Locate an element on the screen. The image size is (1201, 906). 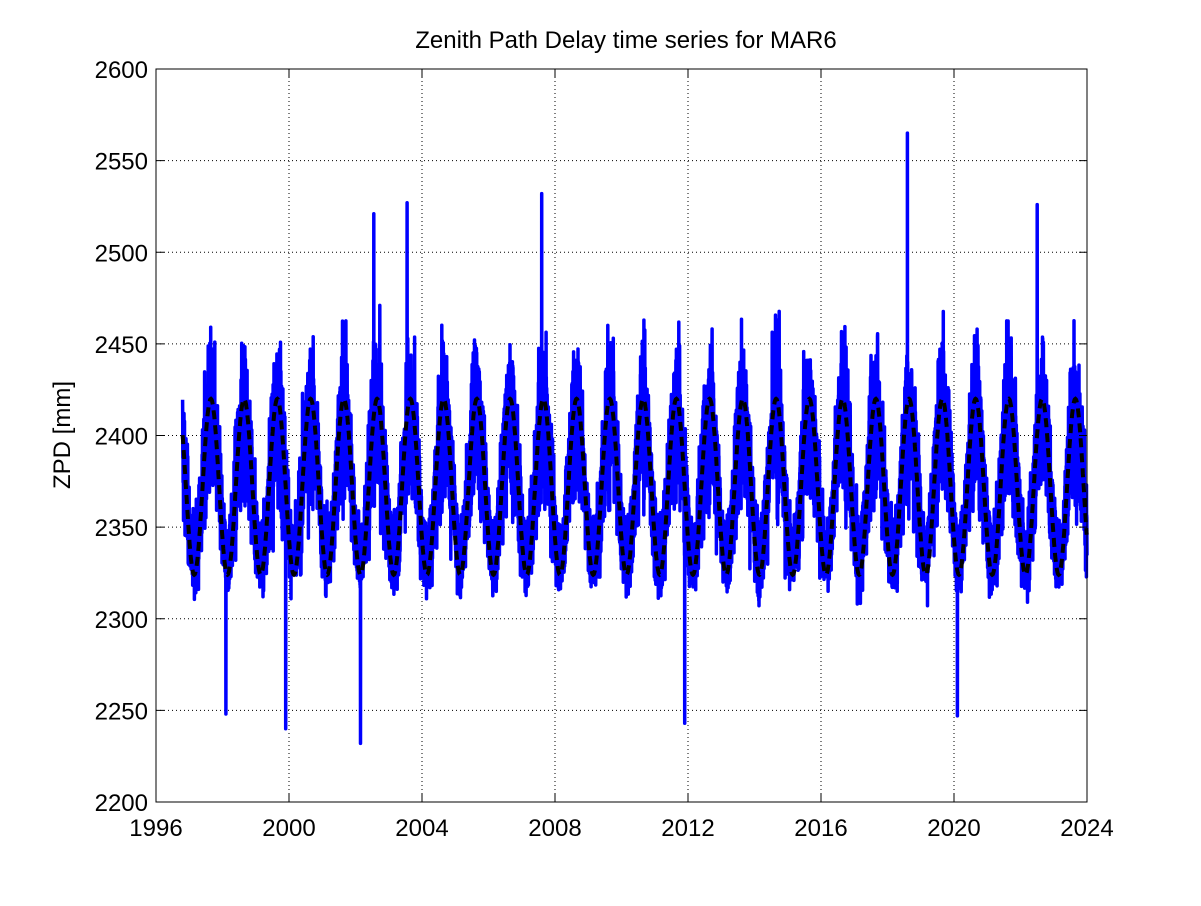
y-tick-label: 2500 is located at coordinates (121, 253).